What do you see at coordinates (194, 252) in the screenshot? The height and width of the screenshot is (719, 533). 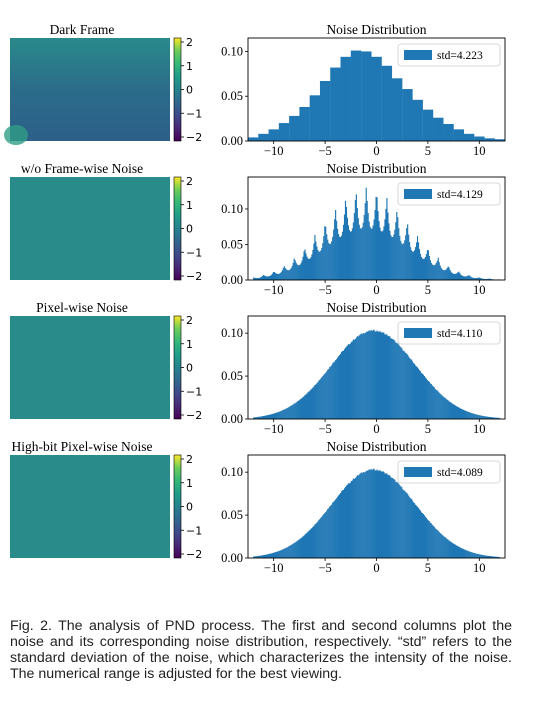 I see `colorbar-tick-label: −1` at bounding box center [194, 252].